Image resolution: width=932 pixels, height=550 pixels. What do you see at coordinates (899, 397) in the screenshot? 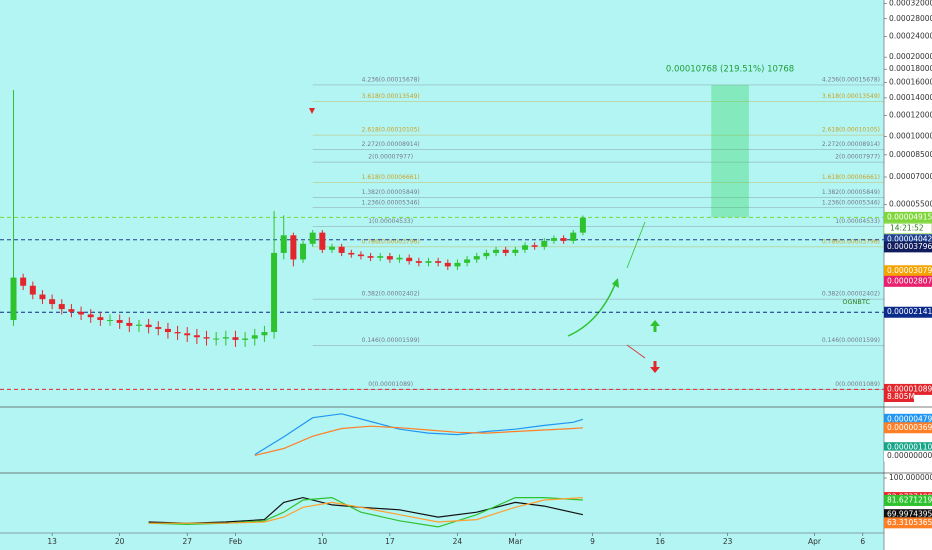
I see `volume-tag` at bounding box center [899, 397].